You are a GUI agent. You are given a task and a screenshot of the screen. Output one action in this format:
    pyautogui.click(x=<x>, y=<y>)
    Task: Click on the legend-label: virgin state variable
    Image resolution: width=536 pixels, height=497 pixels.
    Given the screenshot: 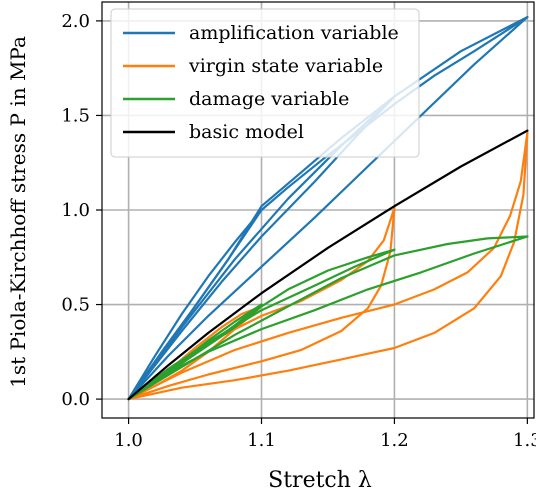 What is the action you would take?
    pyautogui.click(x=285, y=66)
    